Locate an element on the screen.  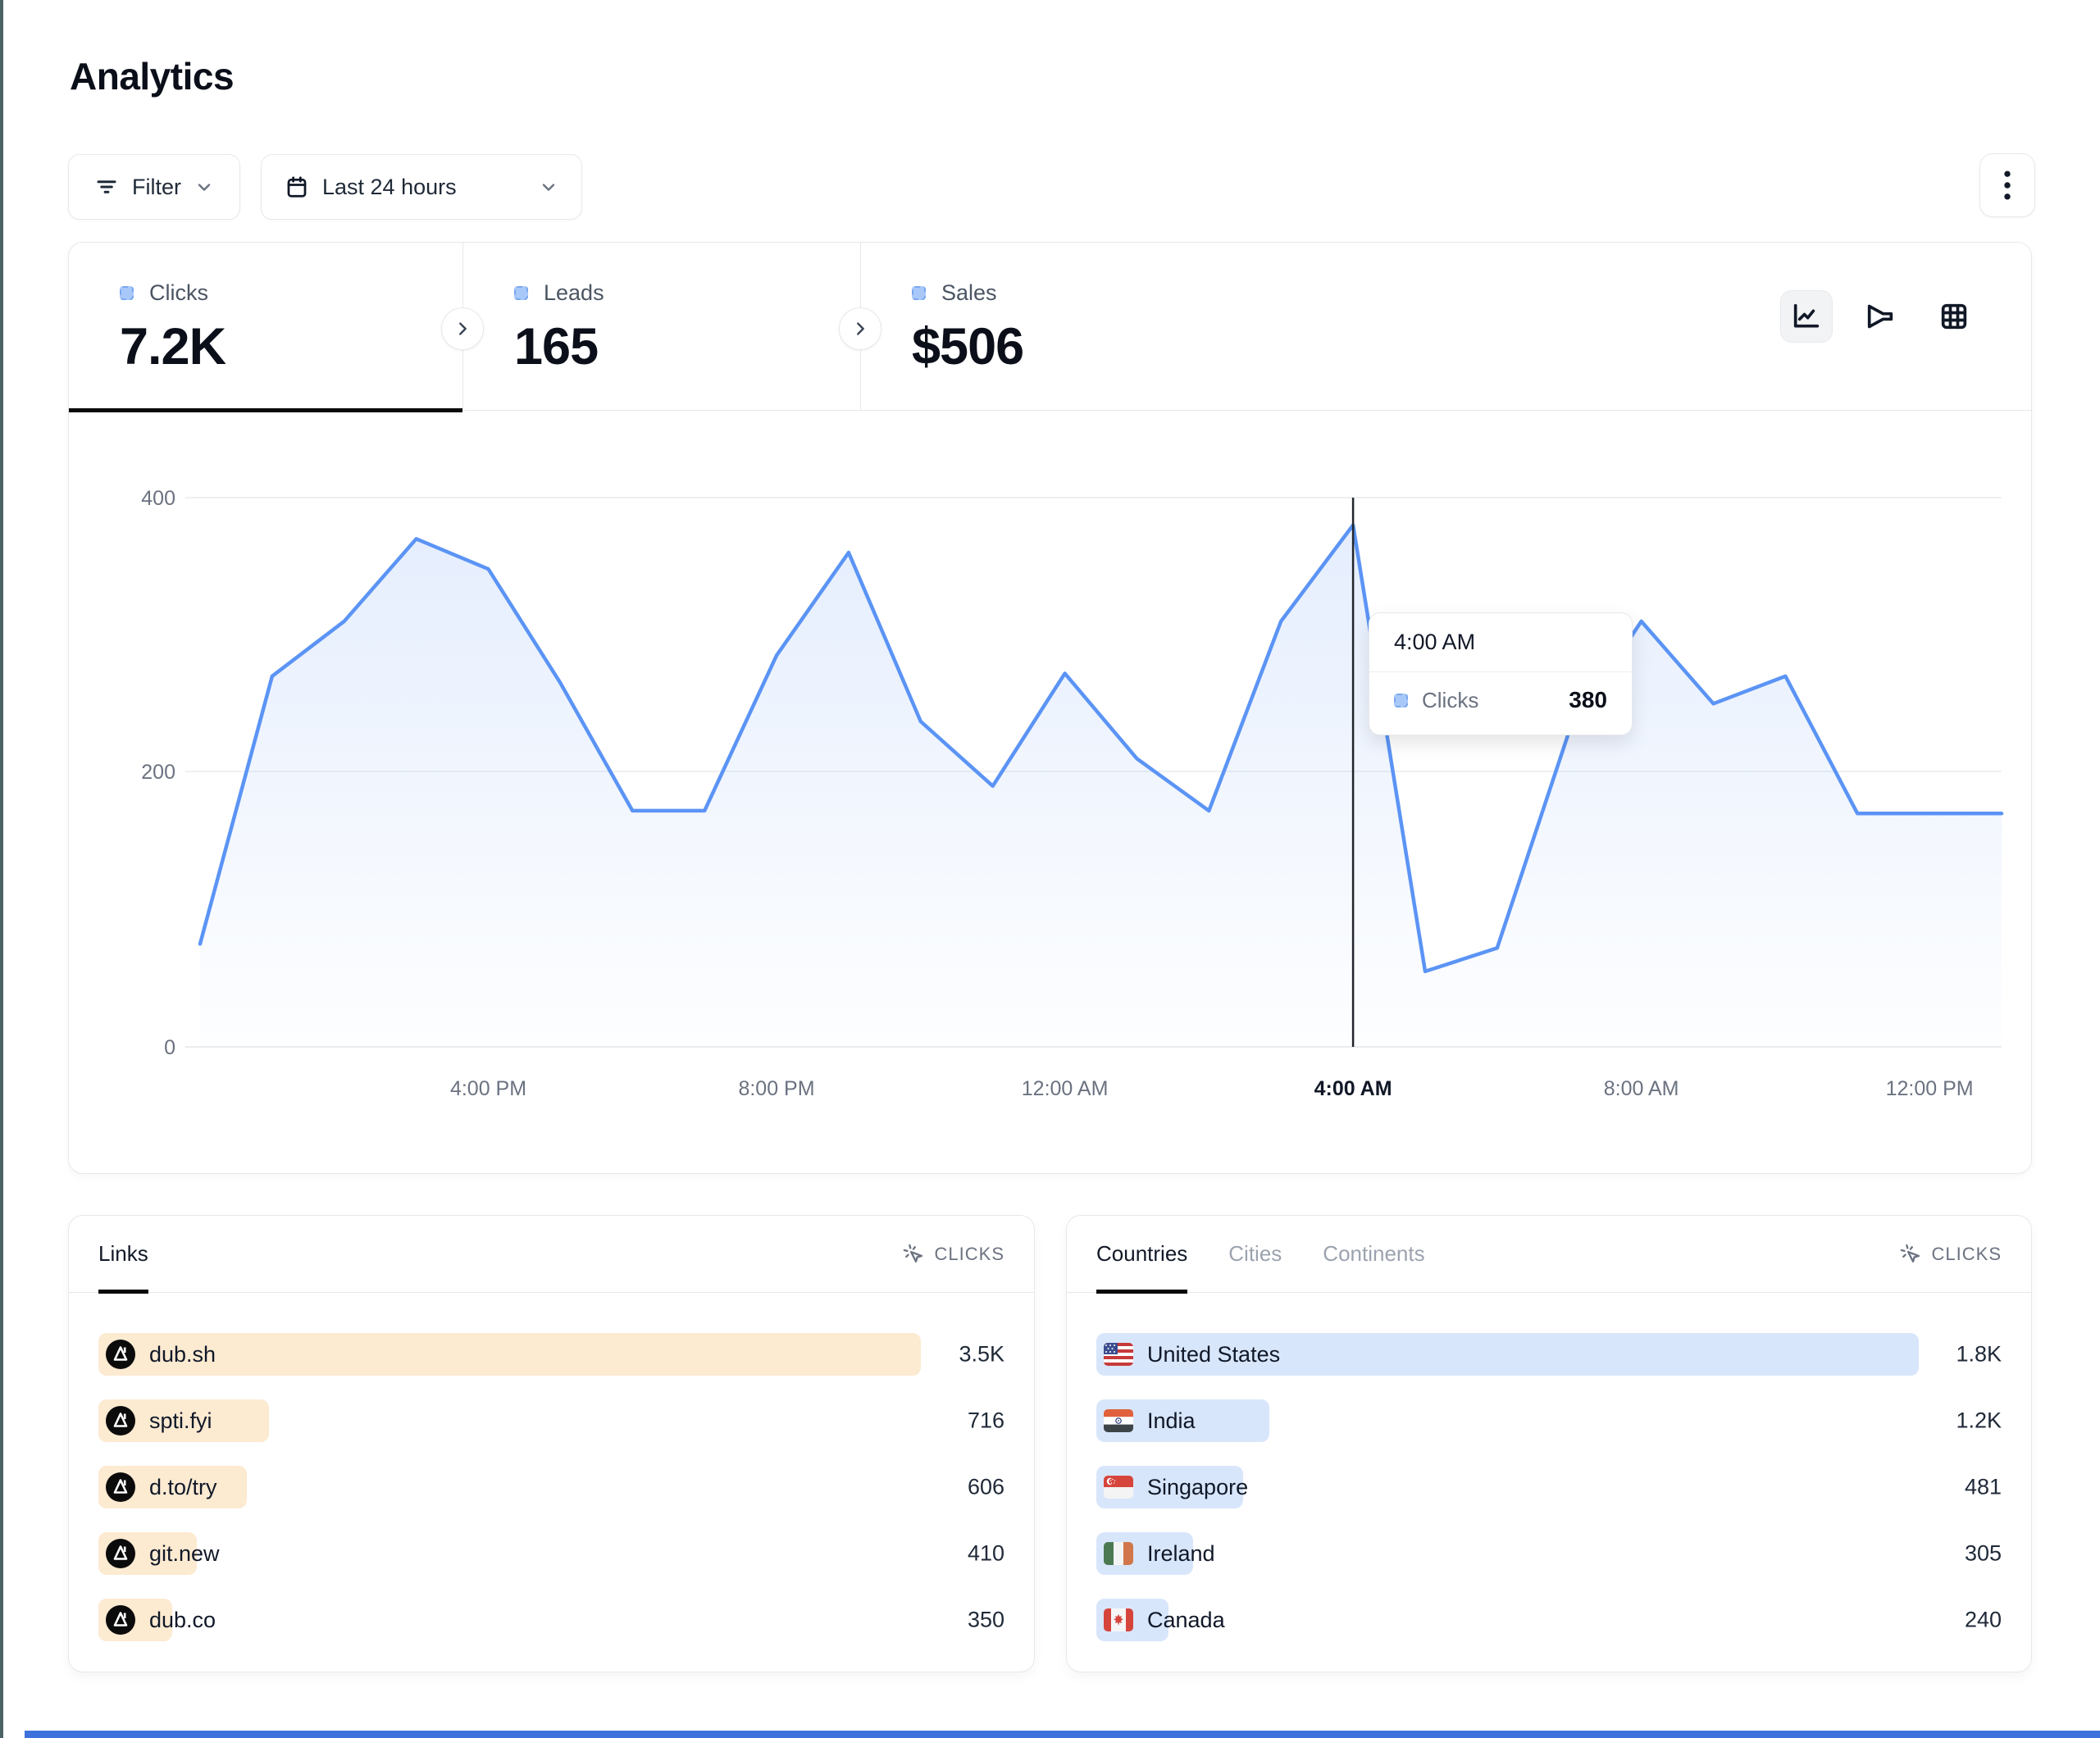
country-label: Singapore is located at coordinates (1198, 1486).